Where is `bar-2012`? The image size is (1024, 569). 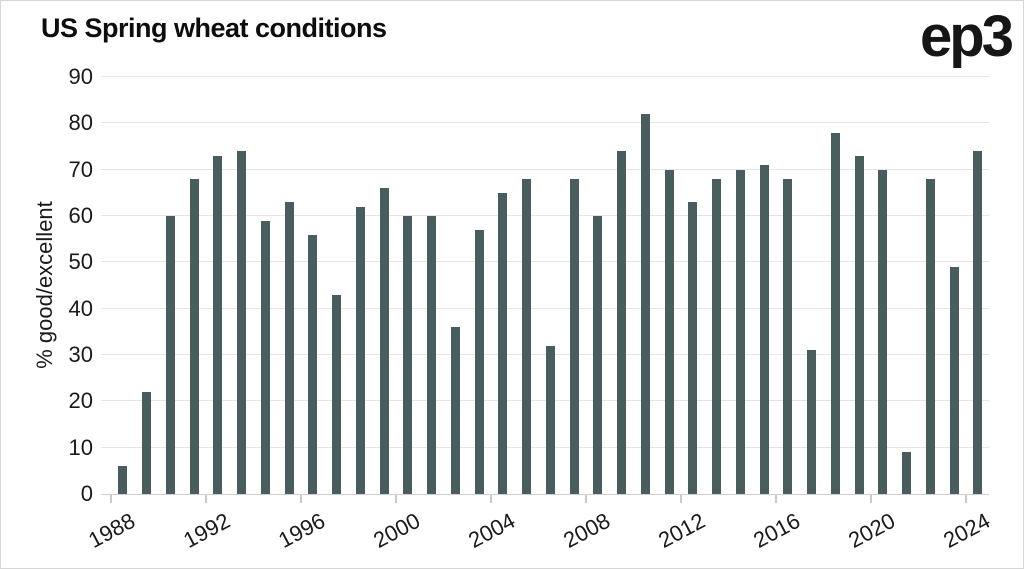
bar-2012 is located at coordinates (693, 348).